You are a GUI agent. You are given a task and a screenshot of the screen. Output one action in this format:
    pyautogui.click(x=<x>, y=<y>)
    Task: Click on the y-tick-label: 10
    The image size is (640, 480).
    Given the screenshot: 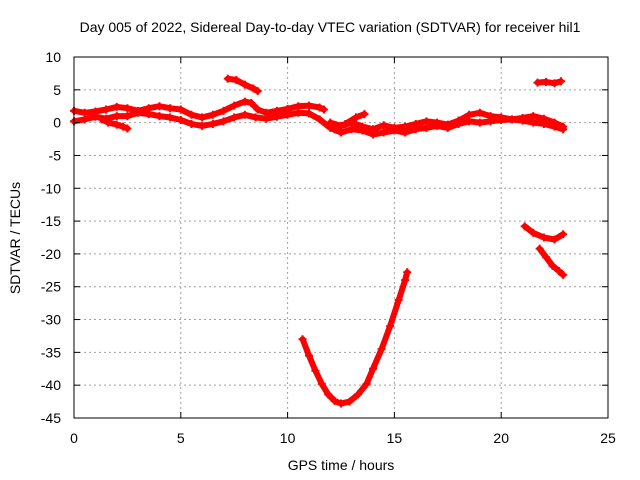 What is the action you would take?
    pyautogui.click(x=53, y=57)
    